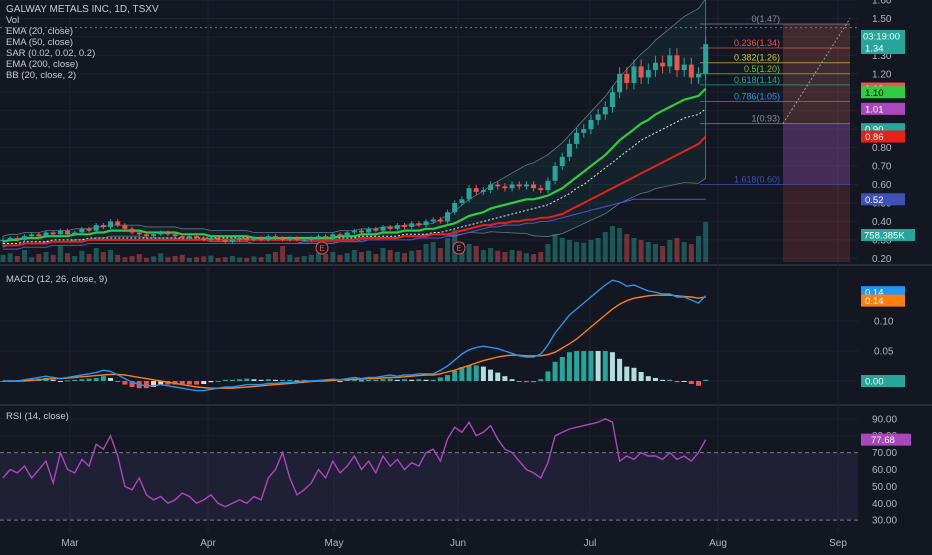 Image resolution: width=932 pixels, height=555 pixels. Describe the element at coordinates (884, 322) in the screenshot. I see `macd-y-tick: 0.10` at that location.